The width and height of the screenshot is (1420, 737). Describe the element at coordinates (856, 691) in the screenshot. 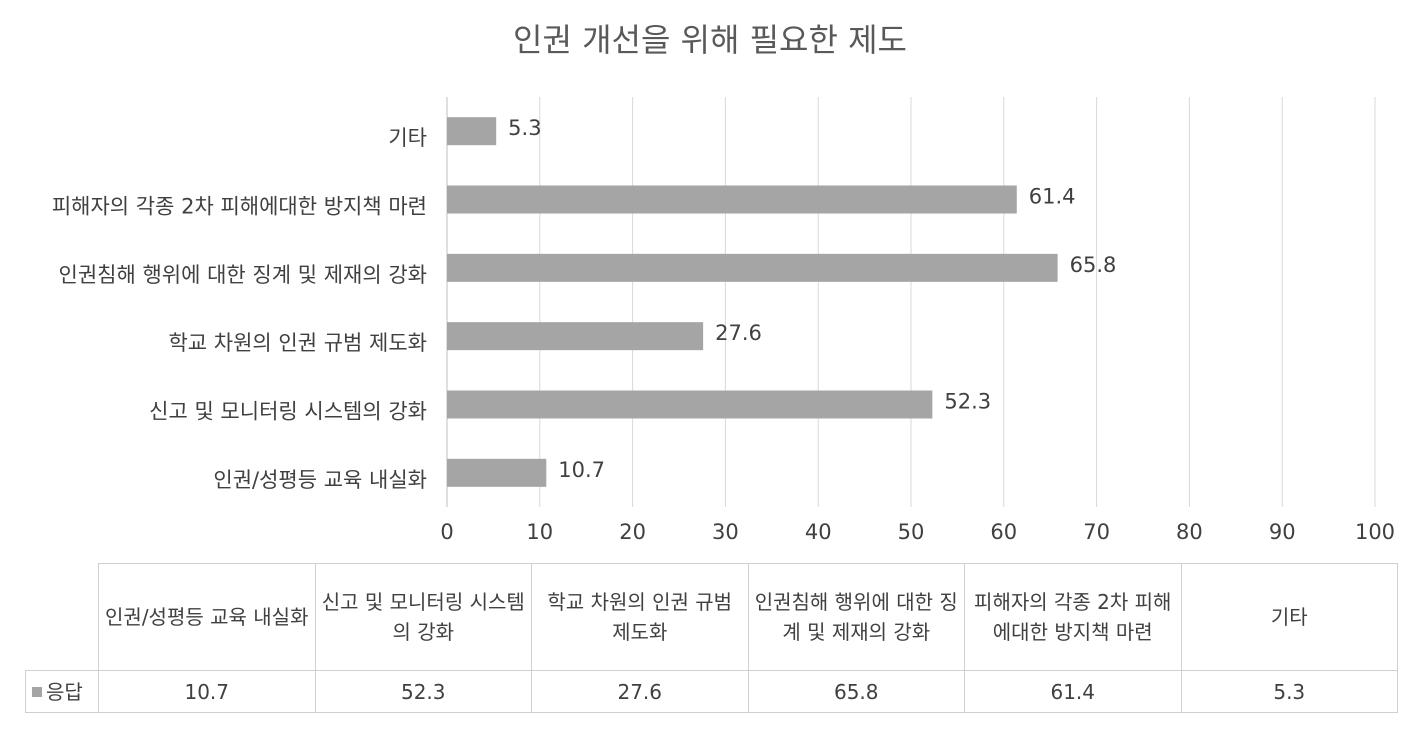

I see `table-value: 65.8` at that location.